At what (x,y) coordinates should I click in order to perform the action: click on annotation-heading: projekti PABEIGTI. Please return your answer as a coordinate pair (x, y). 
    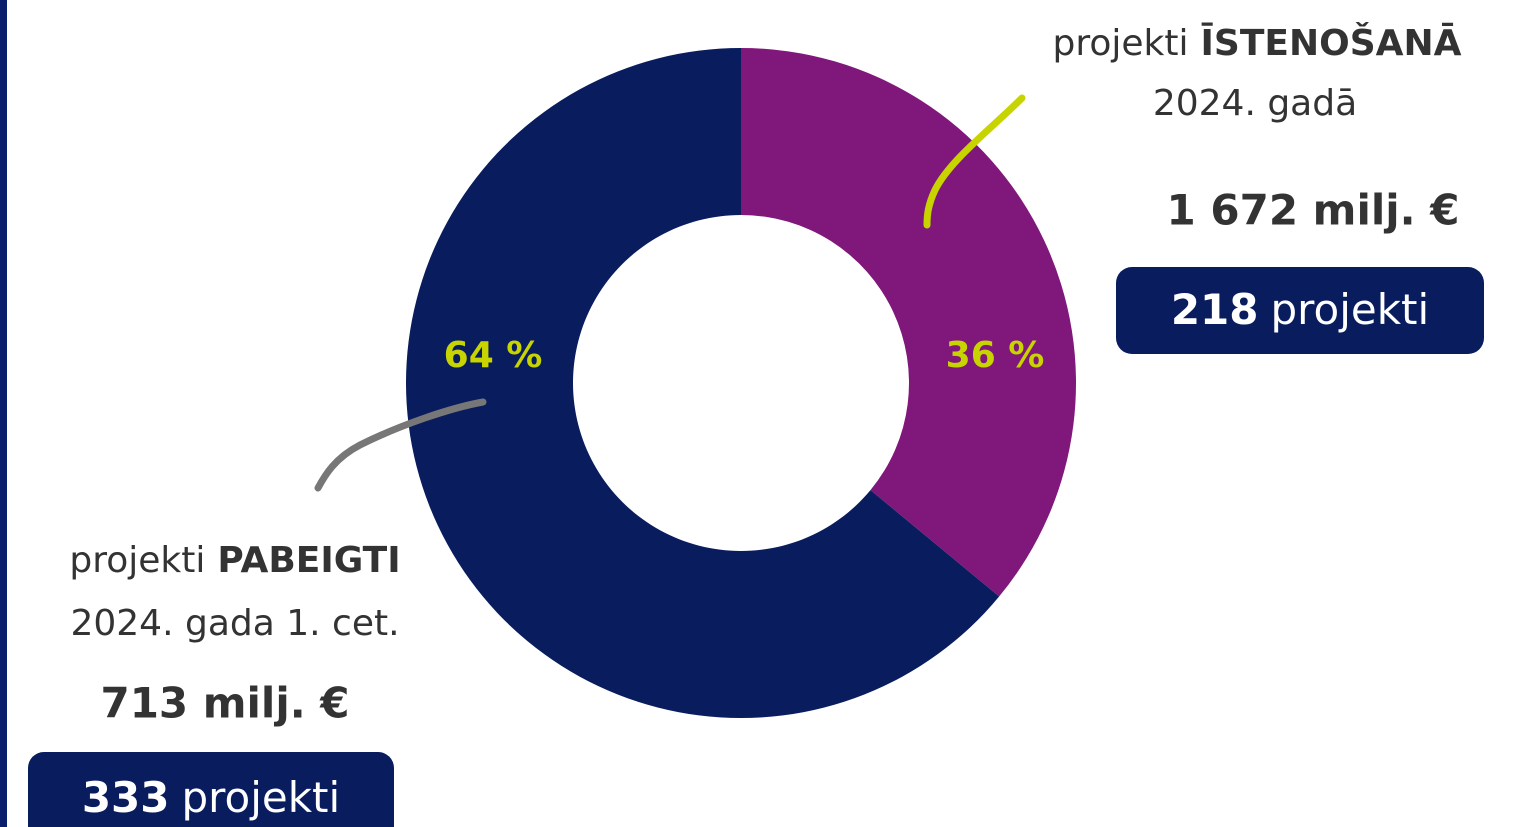
    Looking at the image, I should click on (234, 560).